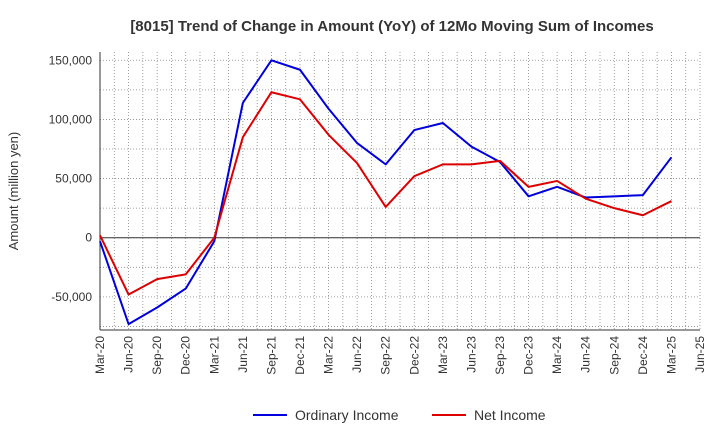 This screenshot has height=445, width=720. What do you see at coordinates (300, 355) in the screenshot?
I see `x-tick-label: Dec-21` at bounding box center [300, 355].